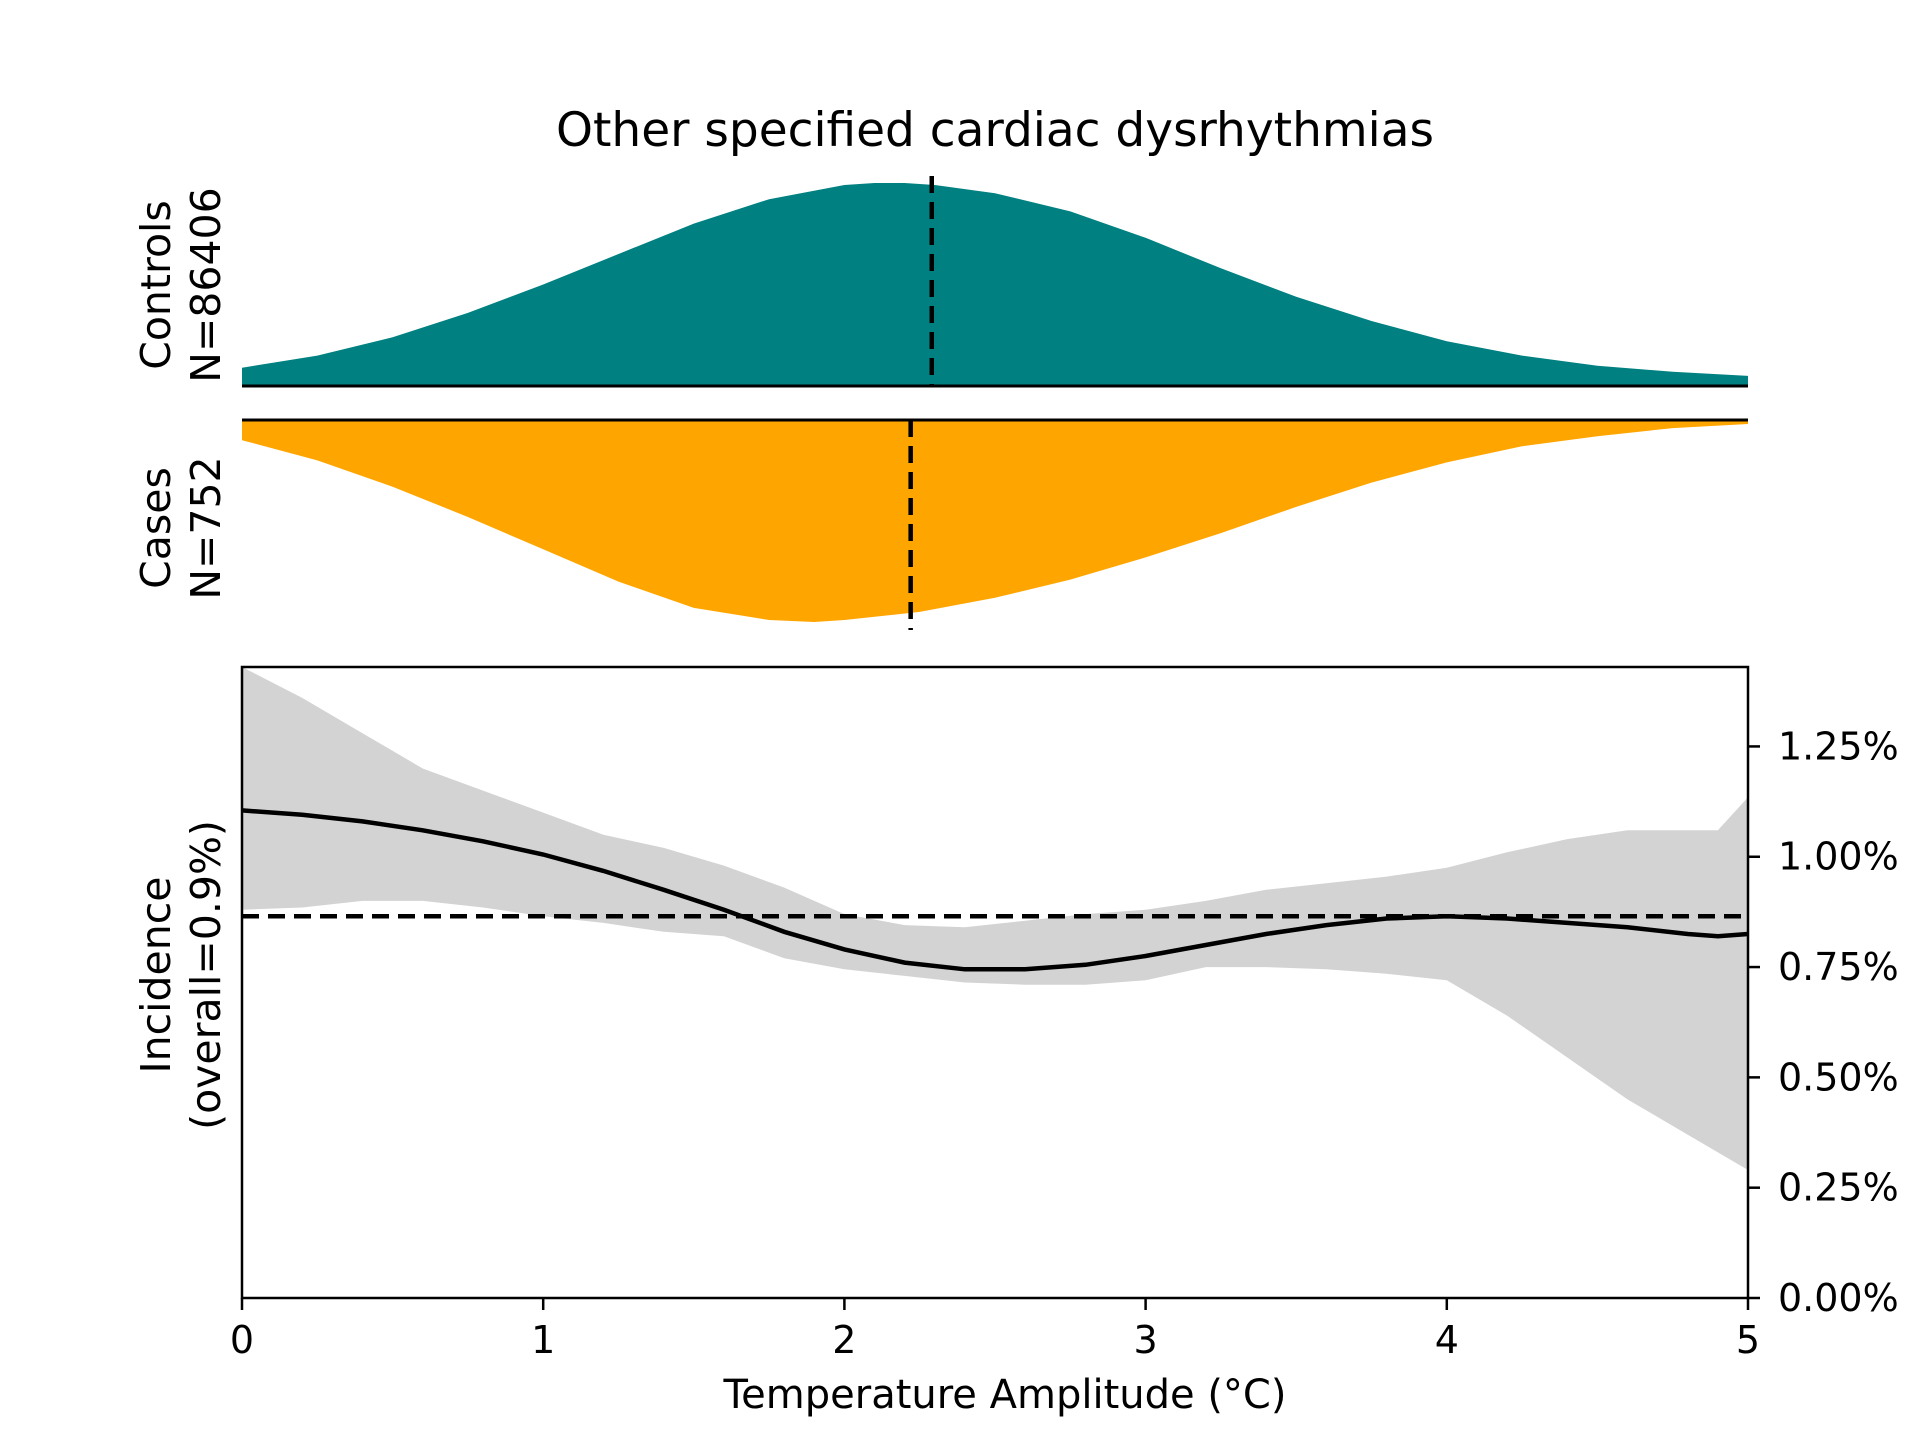 The image size is (1920, 1440). What do you see at coordinates (206, 975) in the screenshot?
I see `incidence-ylabel-overall: (overall=0.9%)` at bounding box center [206, 975].